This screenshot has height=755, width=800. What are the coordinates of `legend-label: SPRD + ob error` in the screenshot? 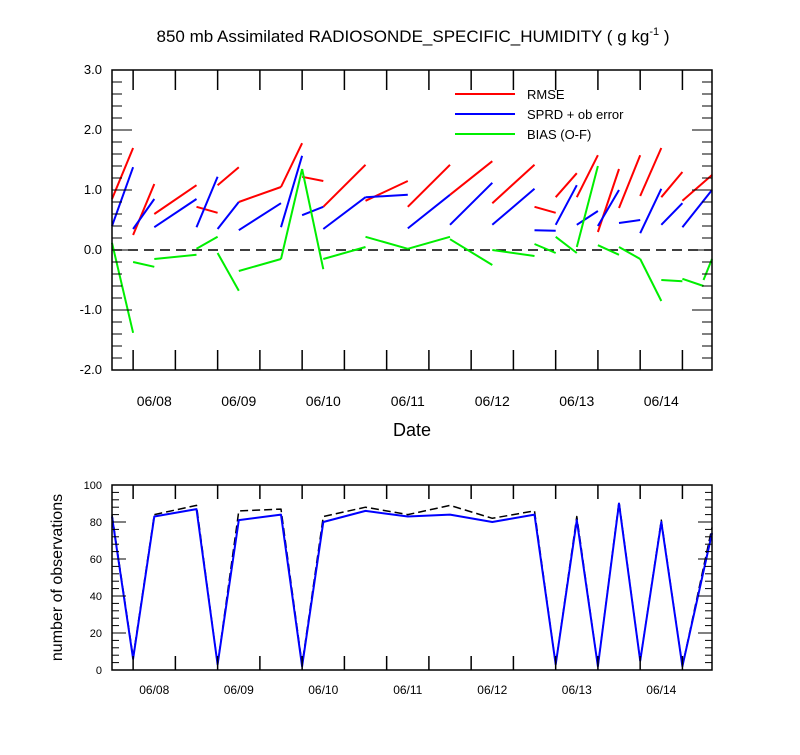 It's located at (575, 114).